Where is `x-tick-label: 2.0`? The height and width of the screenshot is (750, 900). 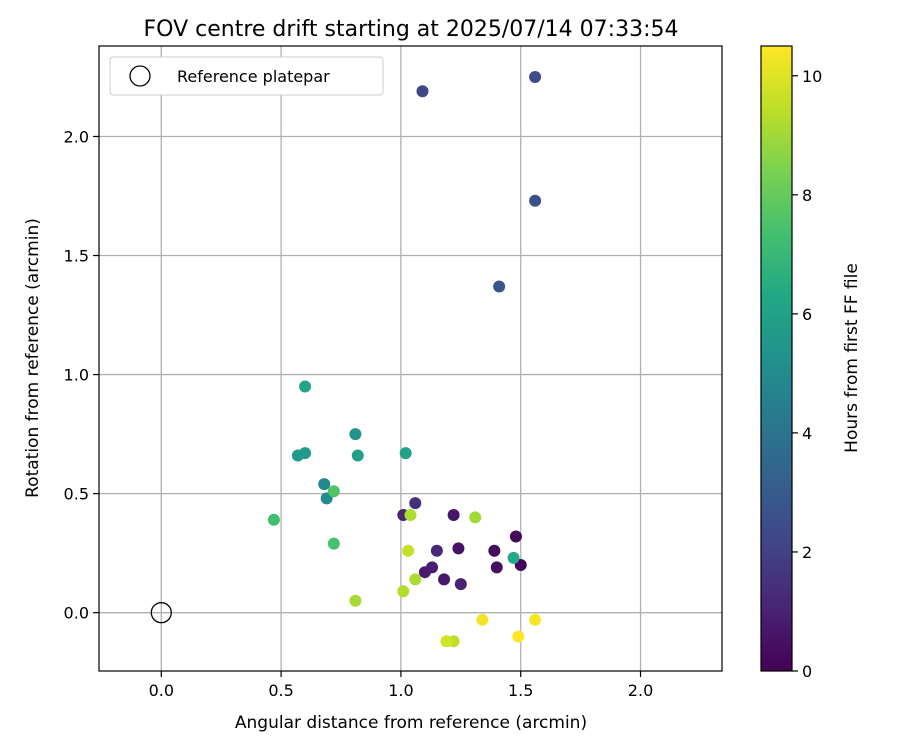 x-tick-label: 2.0 is located at coordinates (640, 690).